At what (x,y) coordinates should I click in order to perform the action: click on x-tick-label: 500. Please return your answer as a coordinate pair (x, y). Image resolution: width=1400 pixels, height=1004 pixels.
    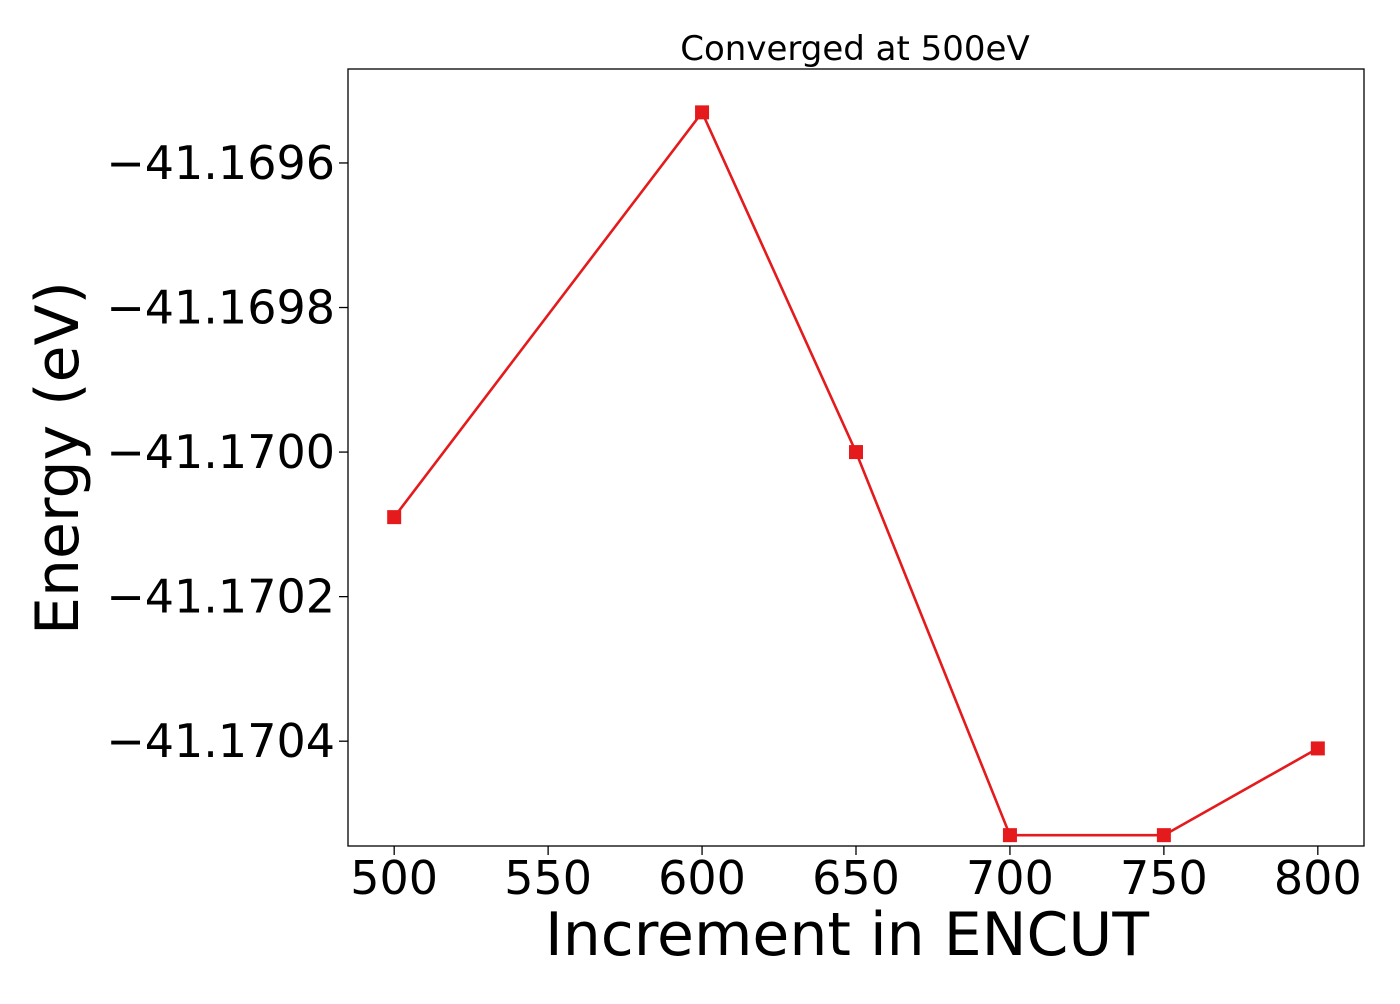
    Looking at the image, I should click on (394, 878).